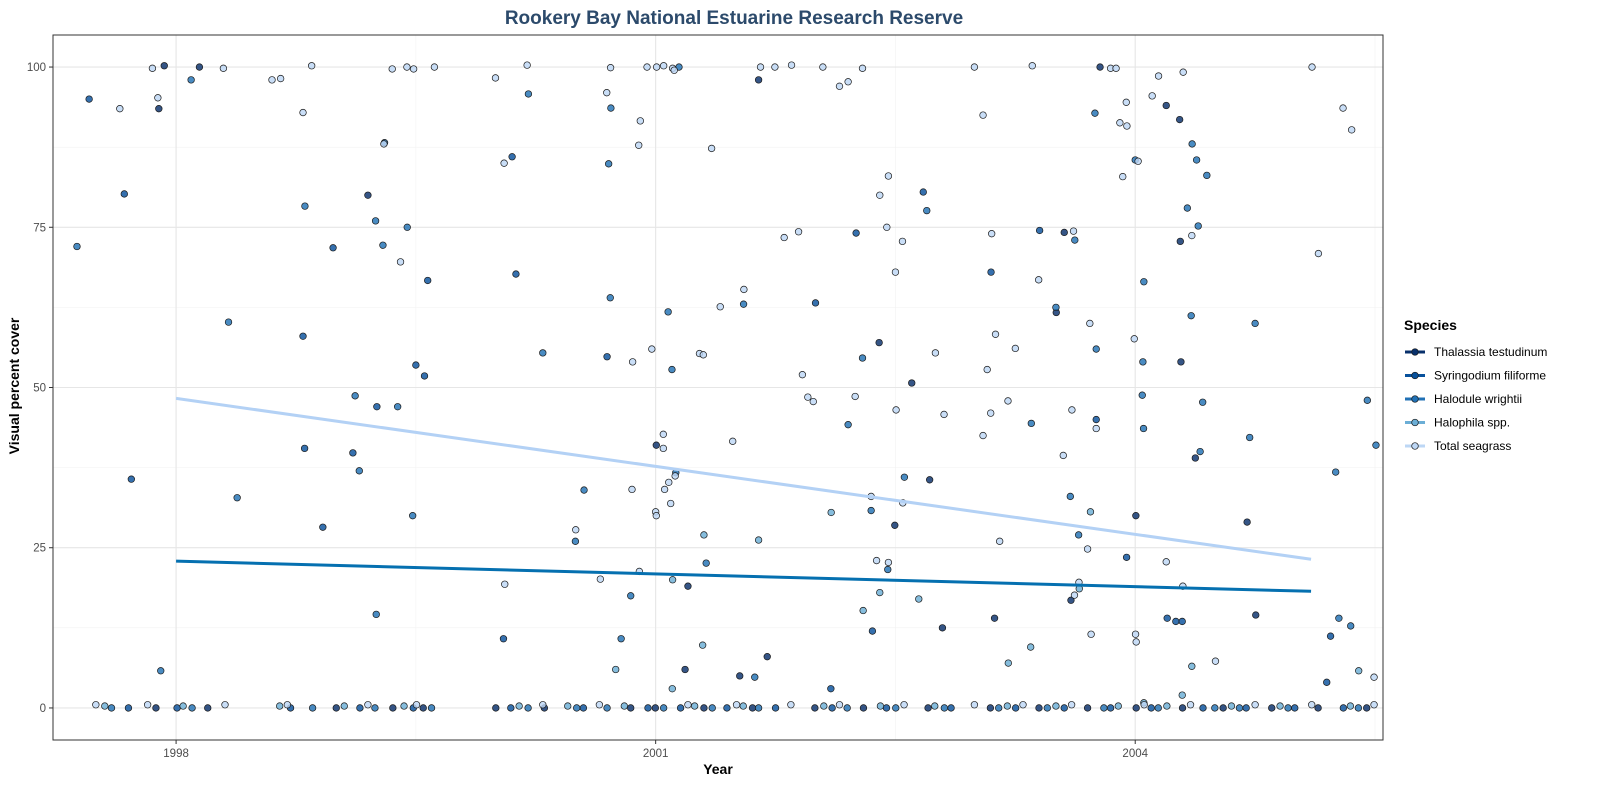  Describe the element at coordinates (718, 769) in the screenshot. I see `x-axis-title: Year` at that location.